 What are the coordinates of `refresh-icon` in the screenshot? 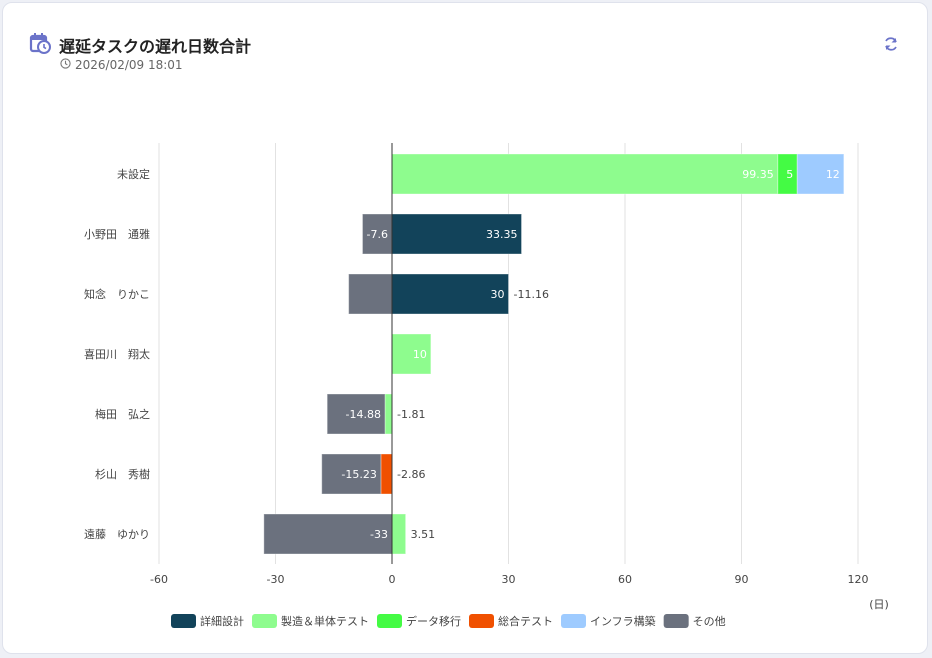 It's located at (891, 46).